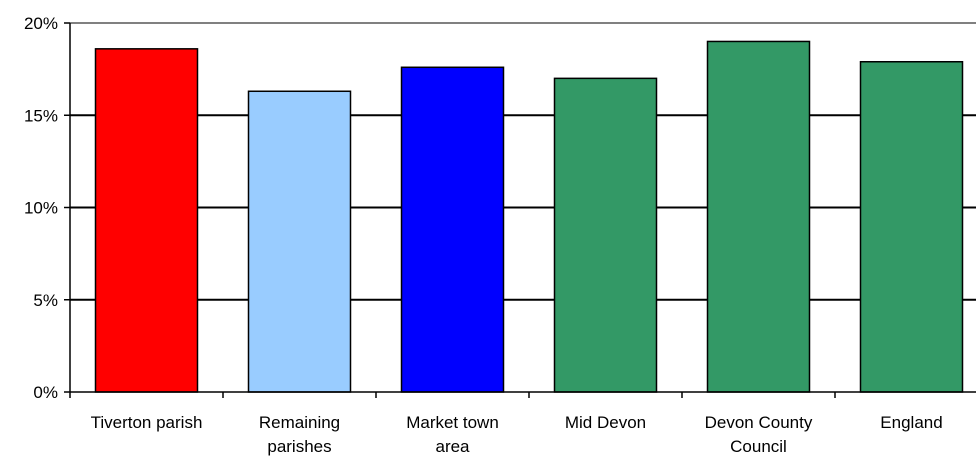  I want to click on x-category-label-line: parishes, so click(299, 446).